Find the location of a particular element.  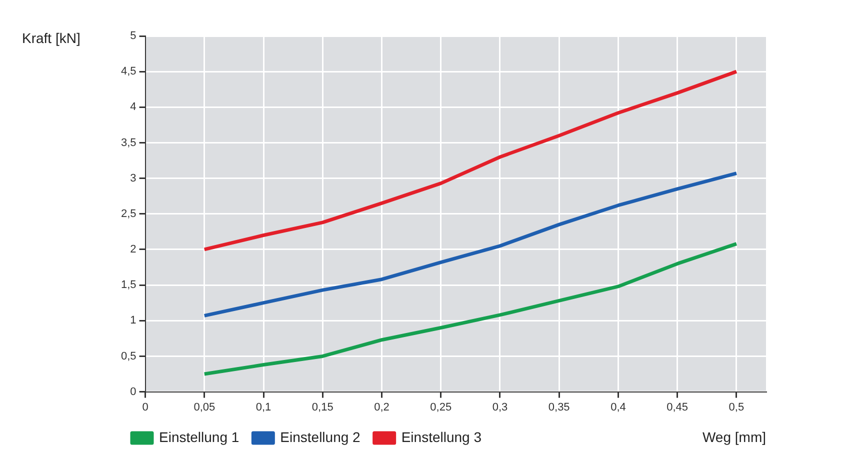

y-tick-label: 4,5 is located at coordinates (128, 72).